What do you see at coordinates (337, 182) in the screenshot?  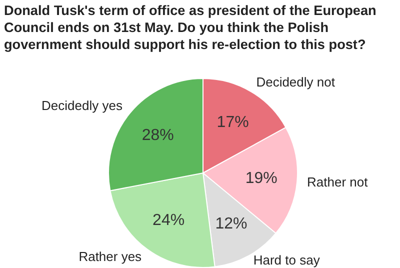 I see `slice-label: Rather not` at bounding box center [337, 182].